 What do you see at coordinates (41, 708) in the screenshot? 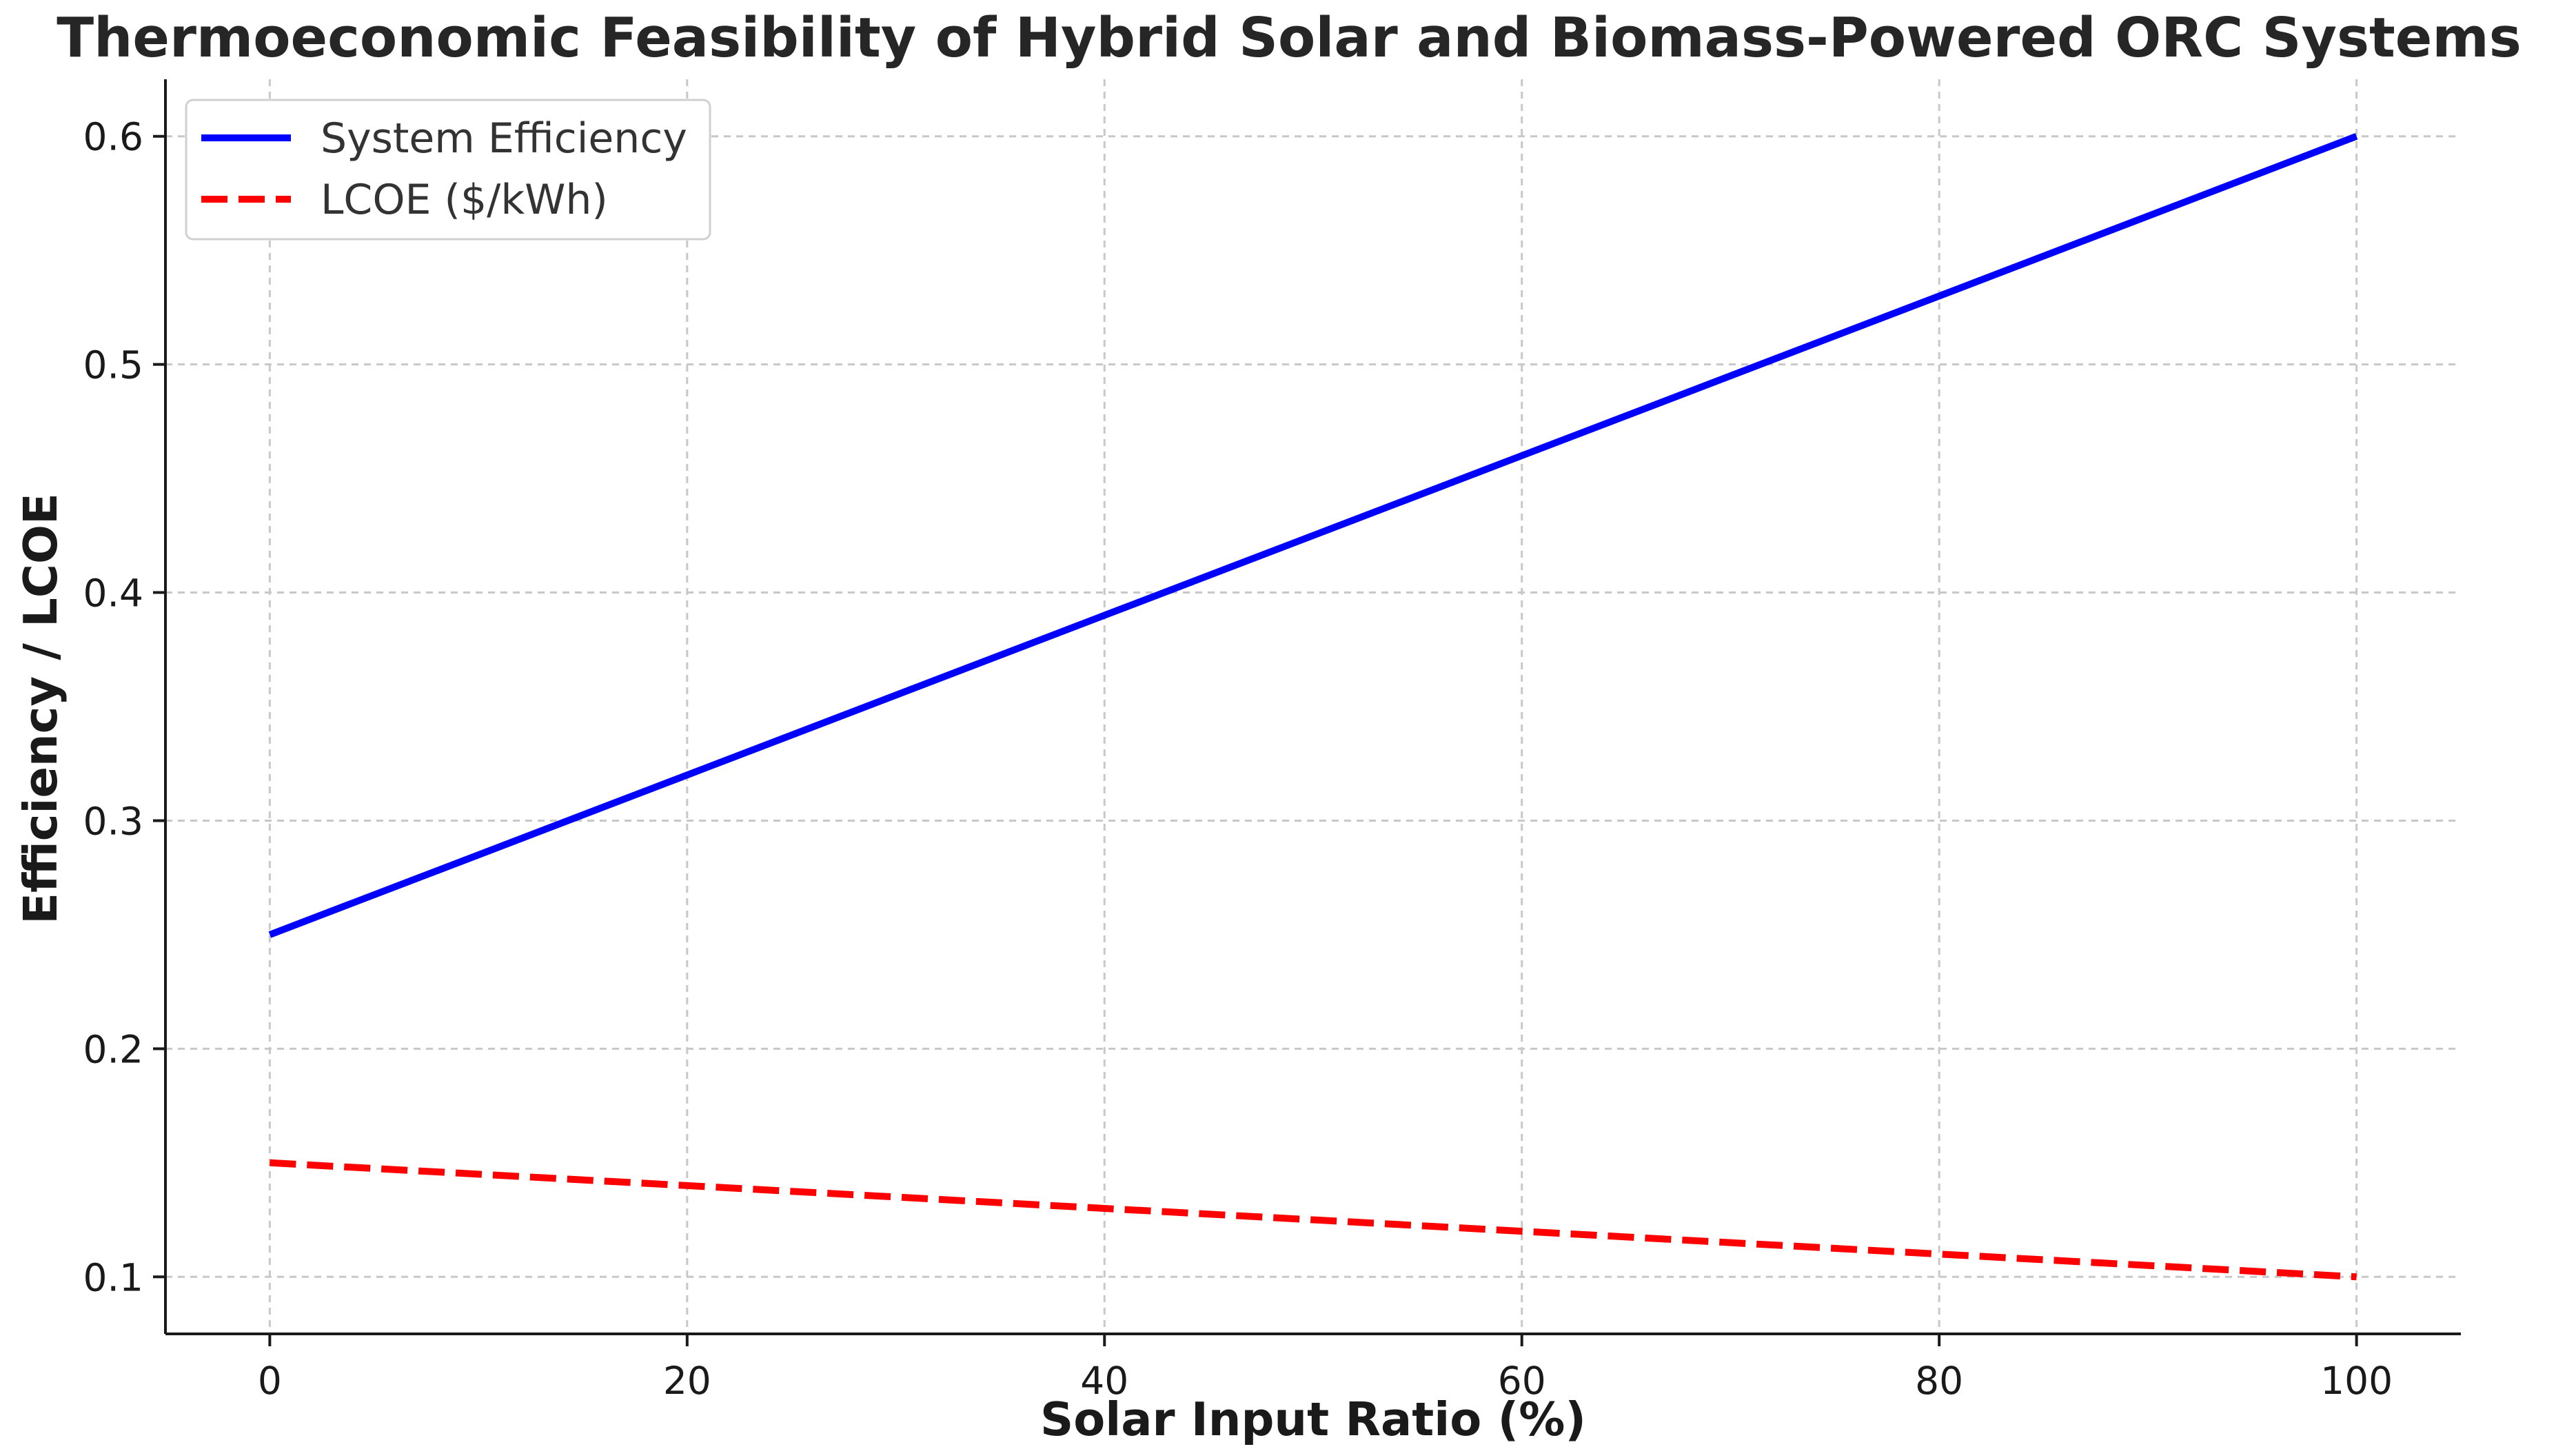
I see `y-axis-label: Efficiency / LCOE` at bounding box center [41, 708].